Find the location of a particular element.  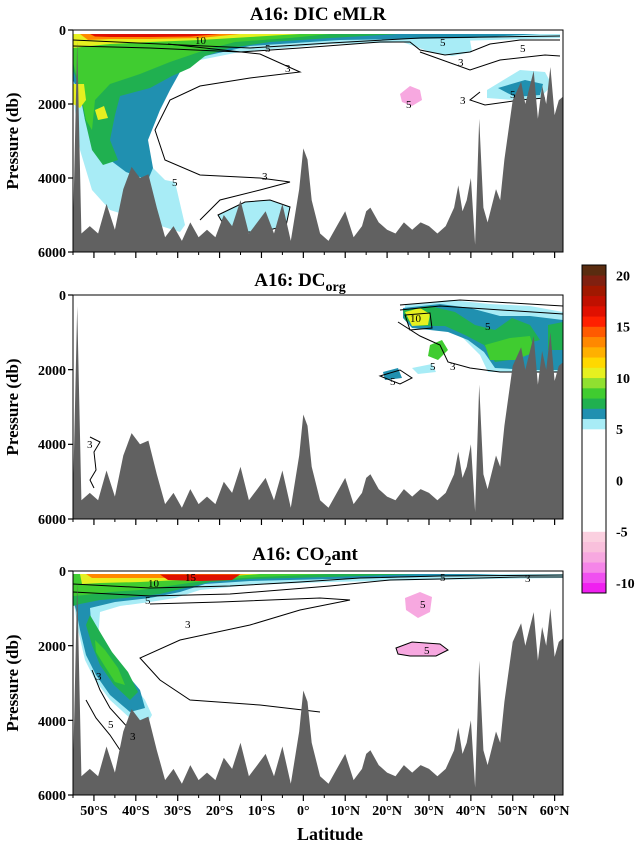

colorbar-tick-labels: 20 15 10 5 0 -5 -10 is located at coordinates (625, 430).